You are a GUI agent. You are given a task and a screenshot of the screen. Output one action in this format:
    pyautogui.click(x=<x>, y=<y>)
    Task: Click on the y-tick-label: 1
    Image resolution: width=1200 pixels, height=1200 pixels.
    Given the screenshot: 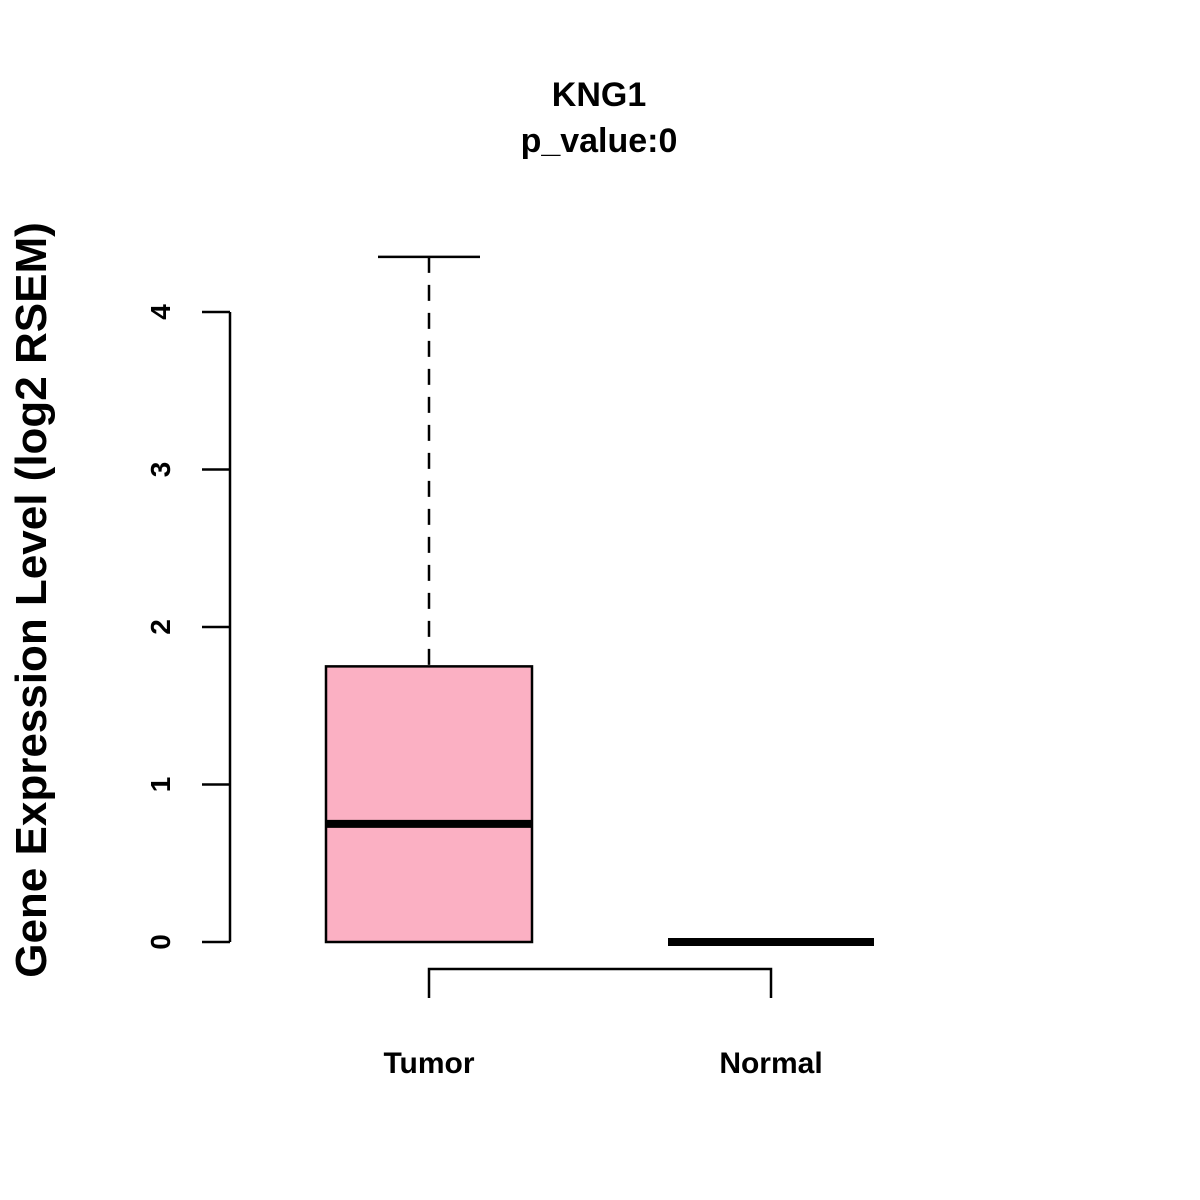 What is the action you would take?
    pyautogui.click(x=160, y=785)
    